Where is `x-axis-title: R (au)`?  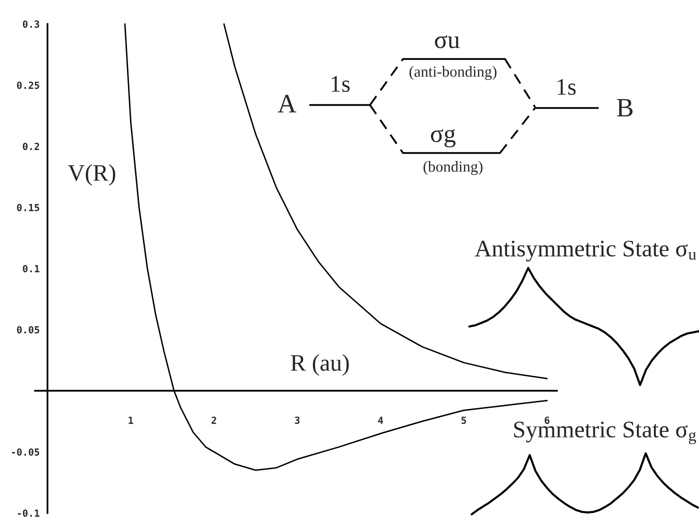 x-axis-title: R (au) is located at coordinates (319, 365).